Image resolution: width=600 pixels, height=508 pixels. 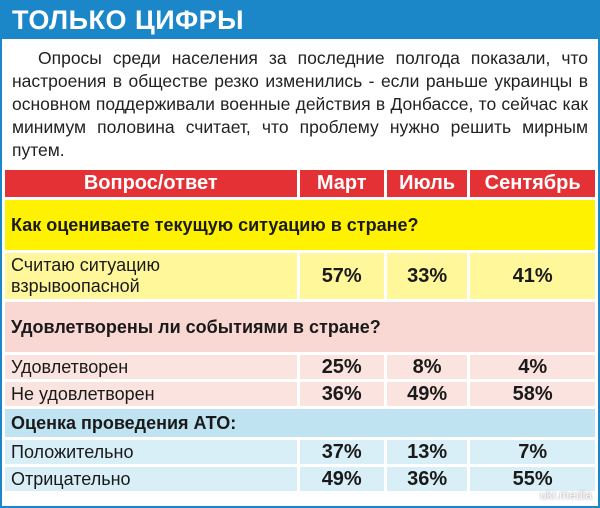 I want to click on section-question-row: Удовлетворены ли событиями в стране?, so click(x=300, y=327).